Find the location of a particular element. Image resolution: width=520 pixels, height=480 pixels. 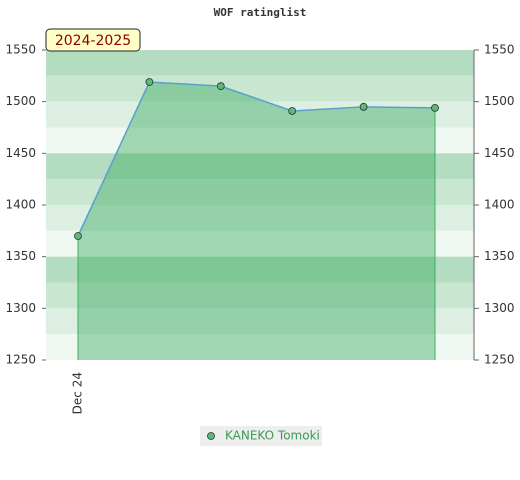

y2-tick-label: 1500 is located at coordinates (499, 101).